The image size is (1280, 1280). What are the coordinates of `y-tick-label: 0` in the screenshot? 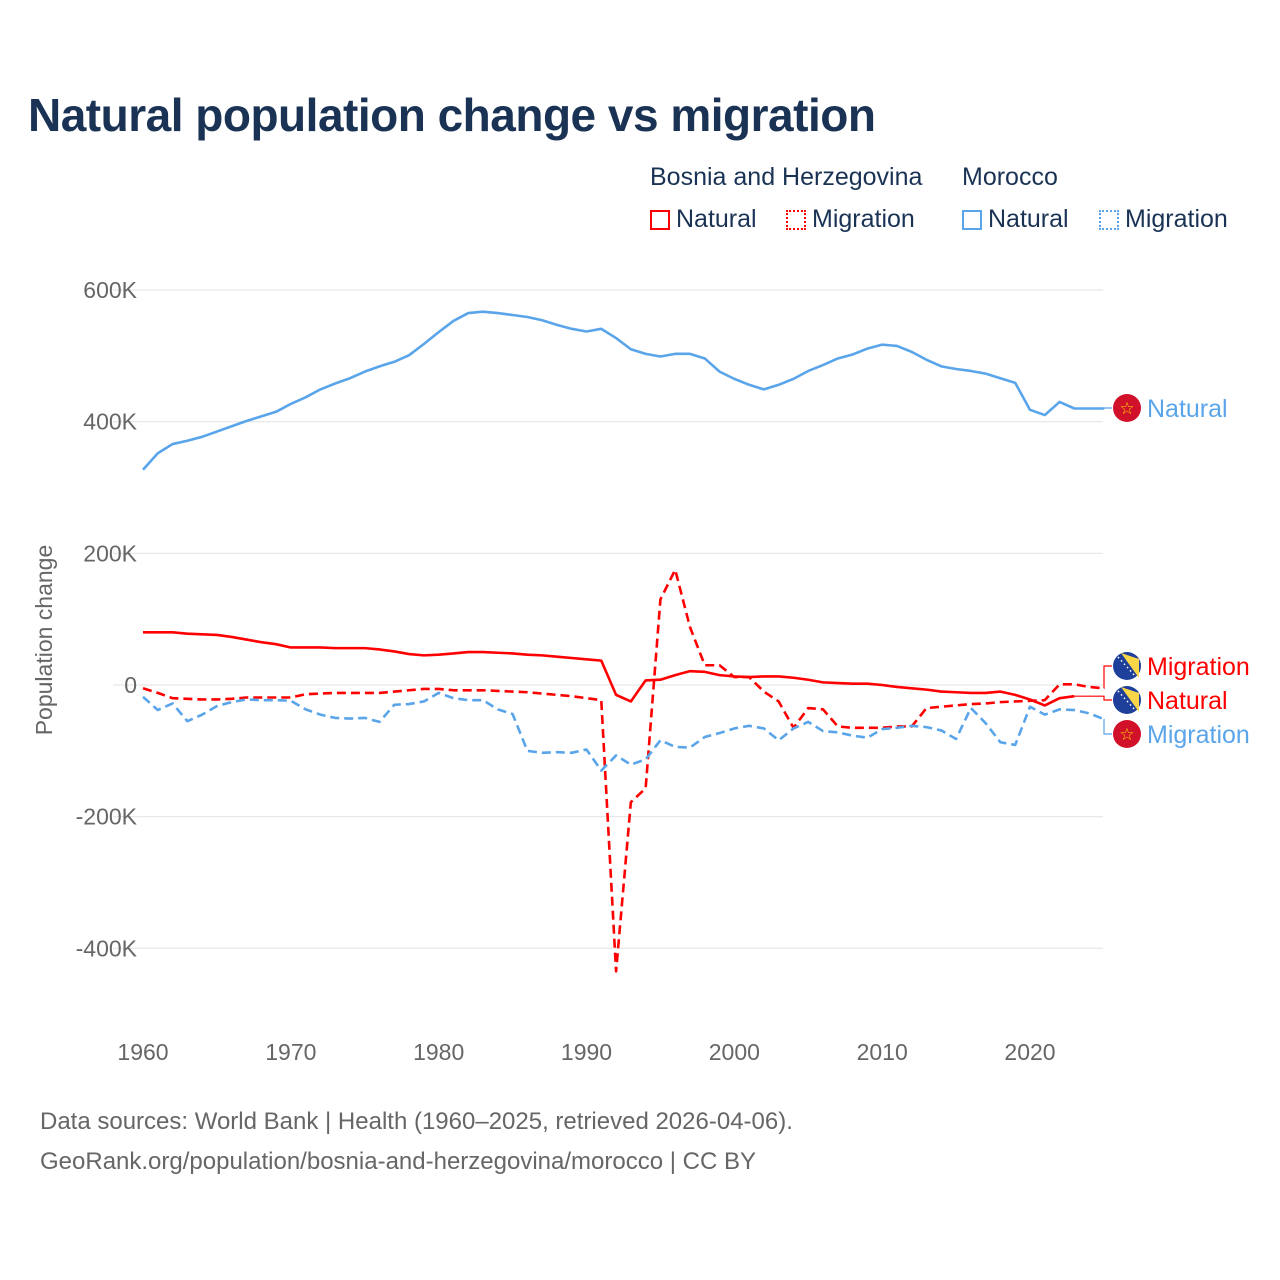 It's located at (130, 685).